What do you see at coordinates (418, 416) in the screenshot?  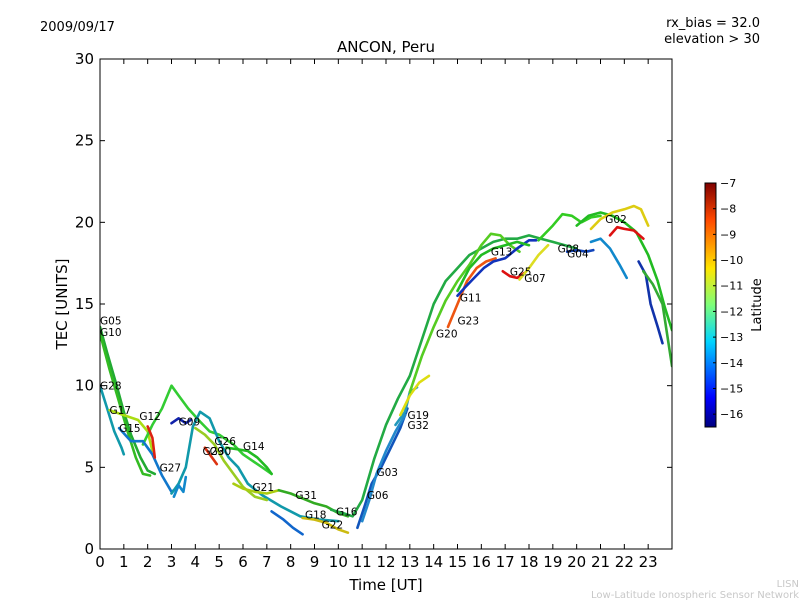 I see `series-label-g19: G19` at bounding box center [418, 416].